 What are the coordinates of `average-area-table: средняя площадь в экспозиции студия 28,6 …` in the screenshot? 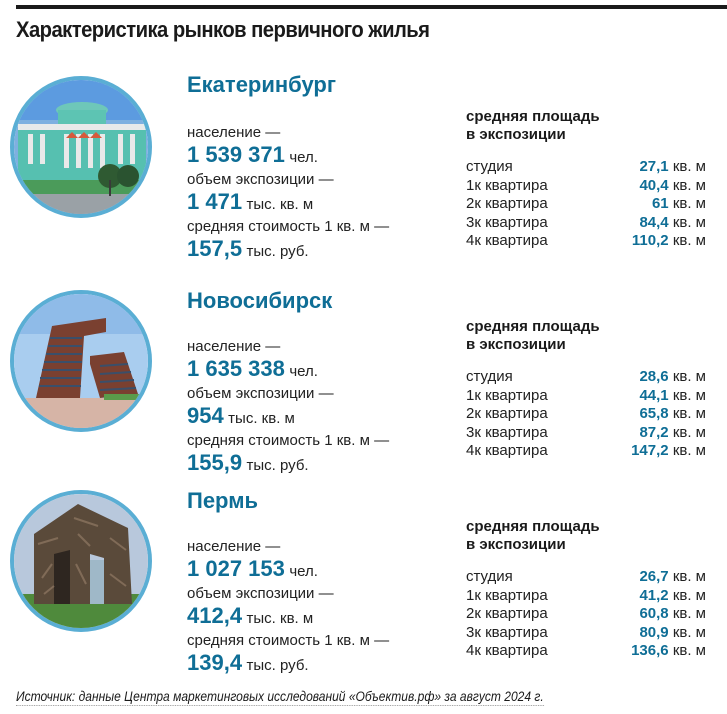 It's located at (586, 389).